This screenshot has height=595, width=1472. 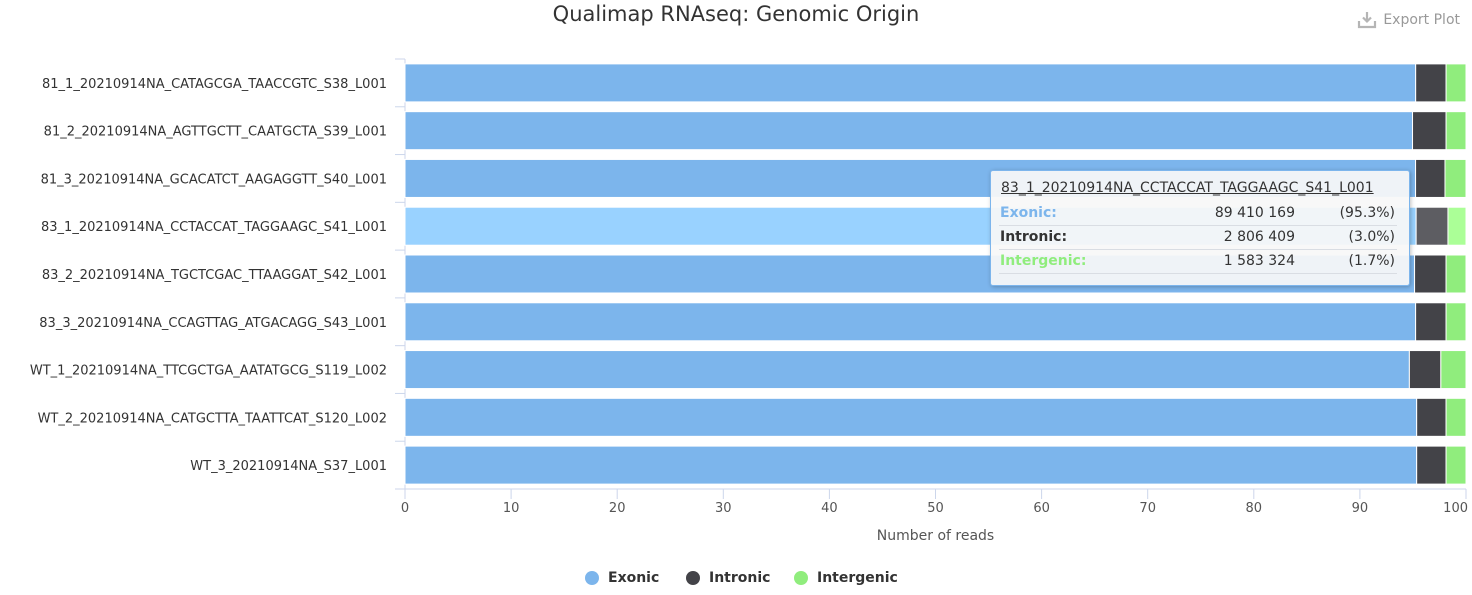 I want to click on legend-label: Exonic, so click(x=634, y=578).